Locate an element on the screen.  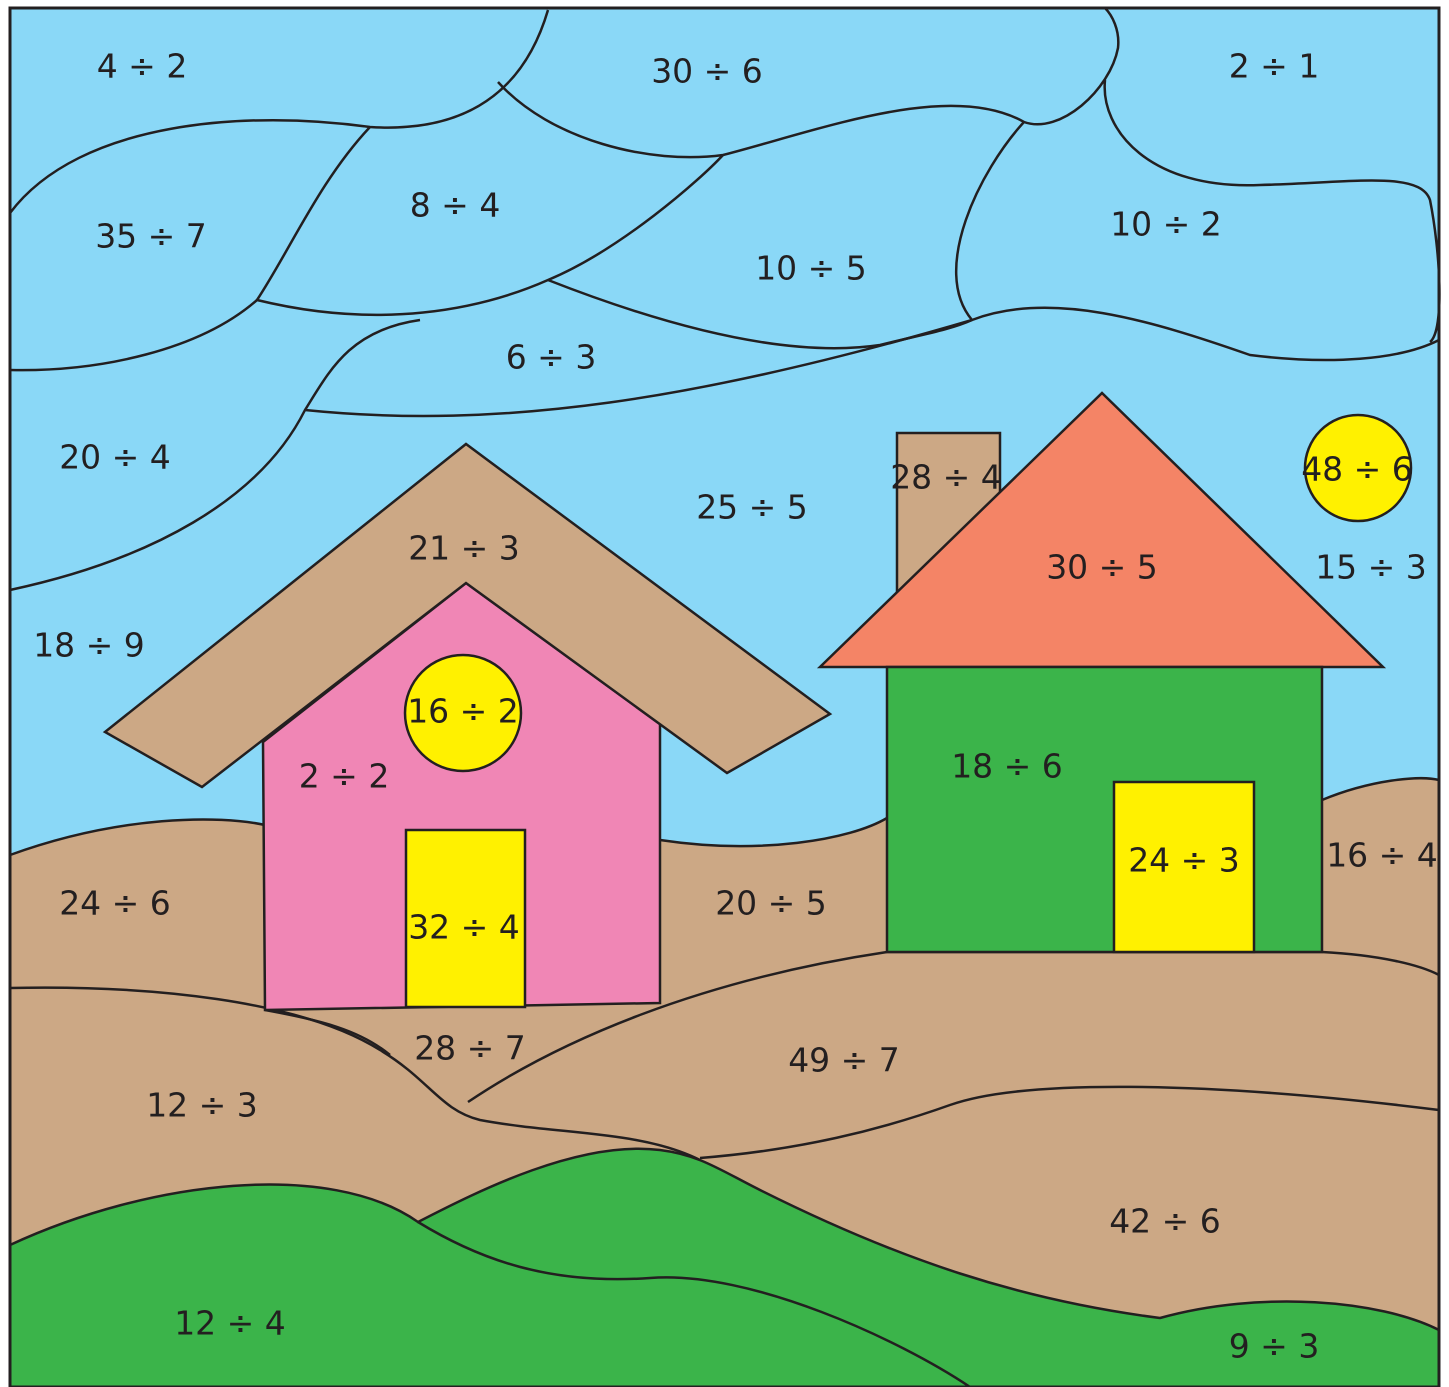
region-label: 28 ÷ 7 is located at coordinates (470, 1048).